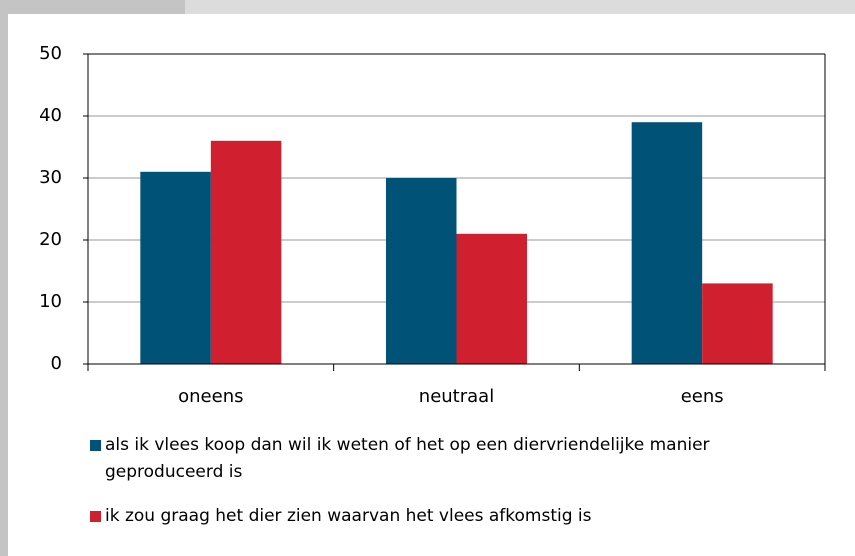  I want to click on y-tick-label: 10, so click(50, 301).